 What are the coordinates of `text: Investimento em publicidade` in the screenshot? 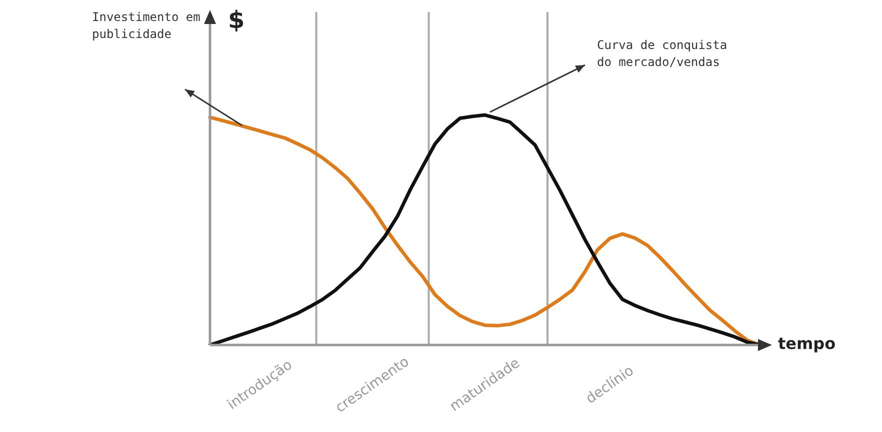 It's located at (147, 26).